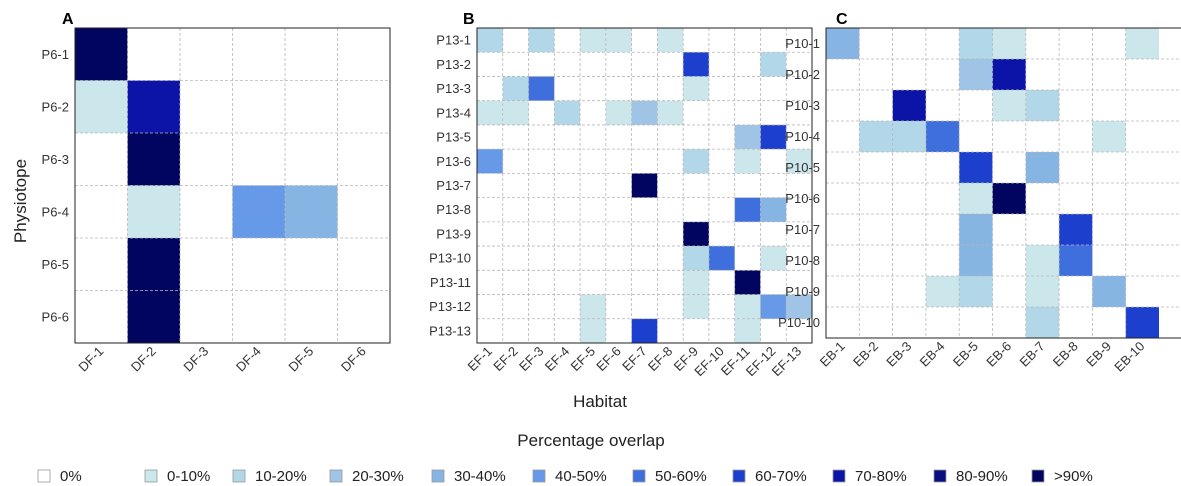 The width and height of the screenshot is (1181, 486). What do you see at coordinates (802, 229) in the screenshot?
I see `panel-c-row-label: P10-7` at bounding box center [802, 229].